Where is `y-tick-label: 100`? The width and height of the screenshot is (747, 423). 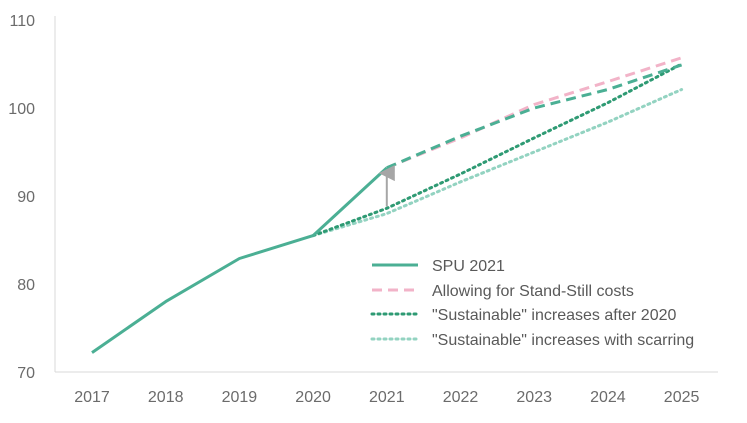
y-tick-label: 100 is located at coordinates (21, 109).